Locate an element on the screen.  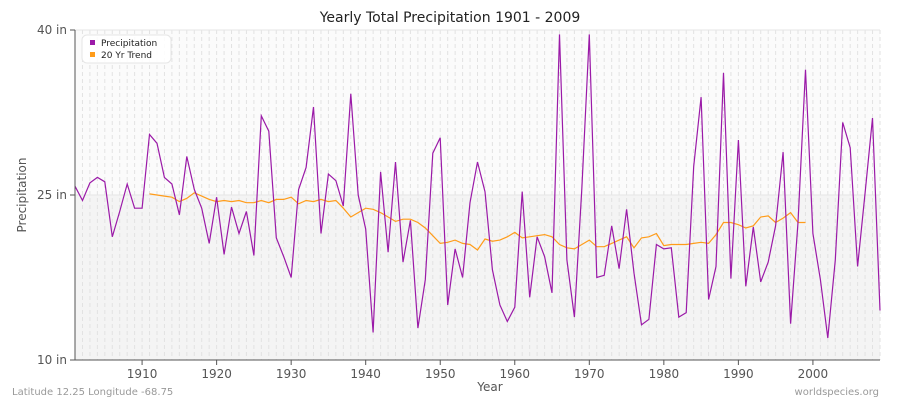
trend-line is located at coordinates (477, 221).